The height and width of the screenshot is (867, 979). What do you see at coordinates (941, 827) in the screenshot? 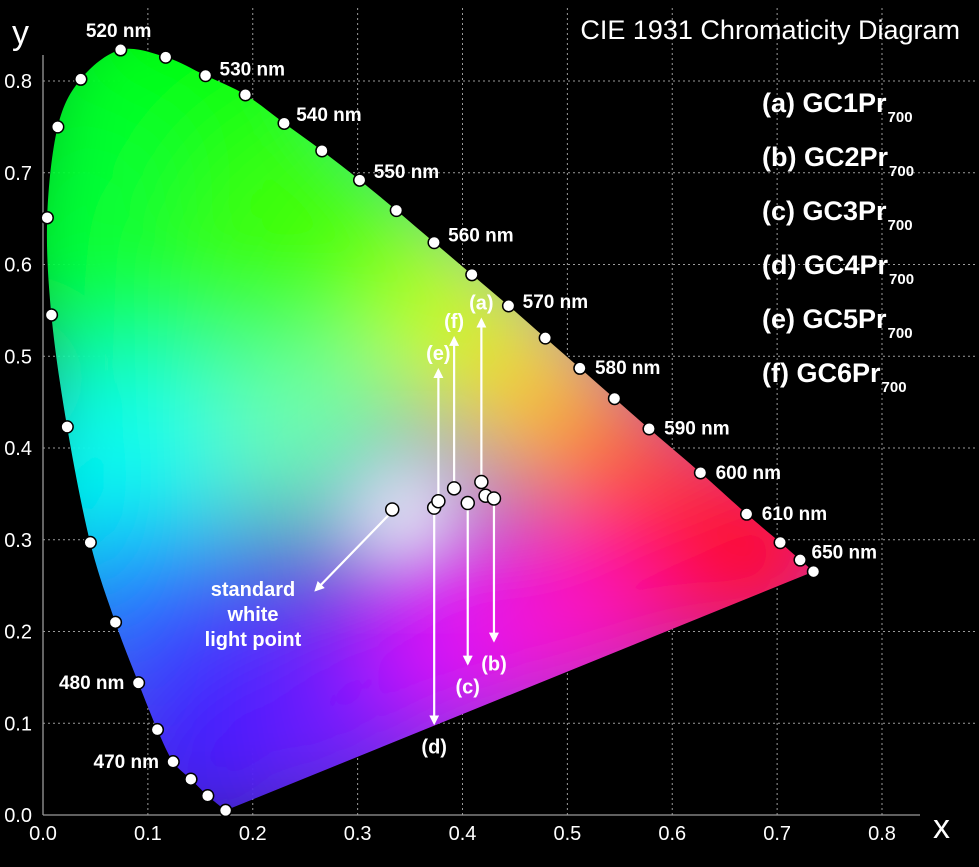
I see `x-axis-label: x` at bounding box center [941, 827].